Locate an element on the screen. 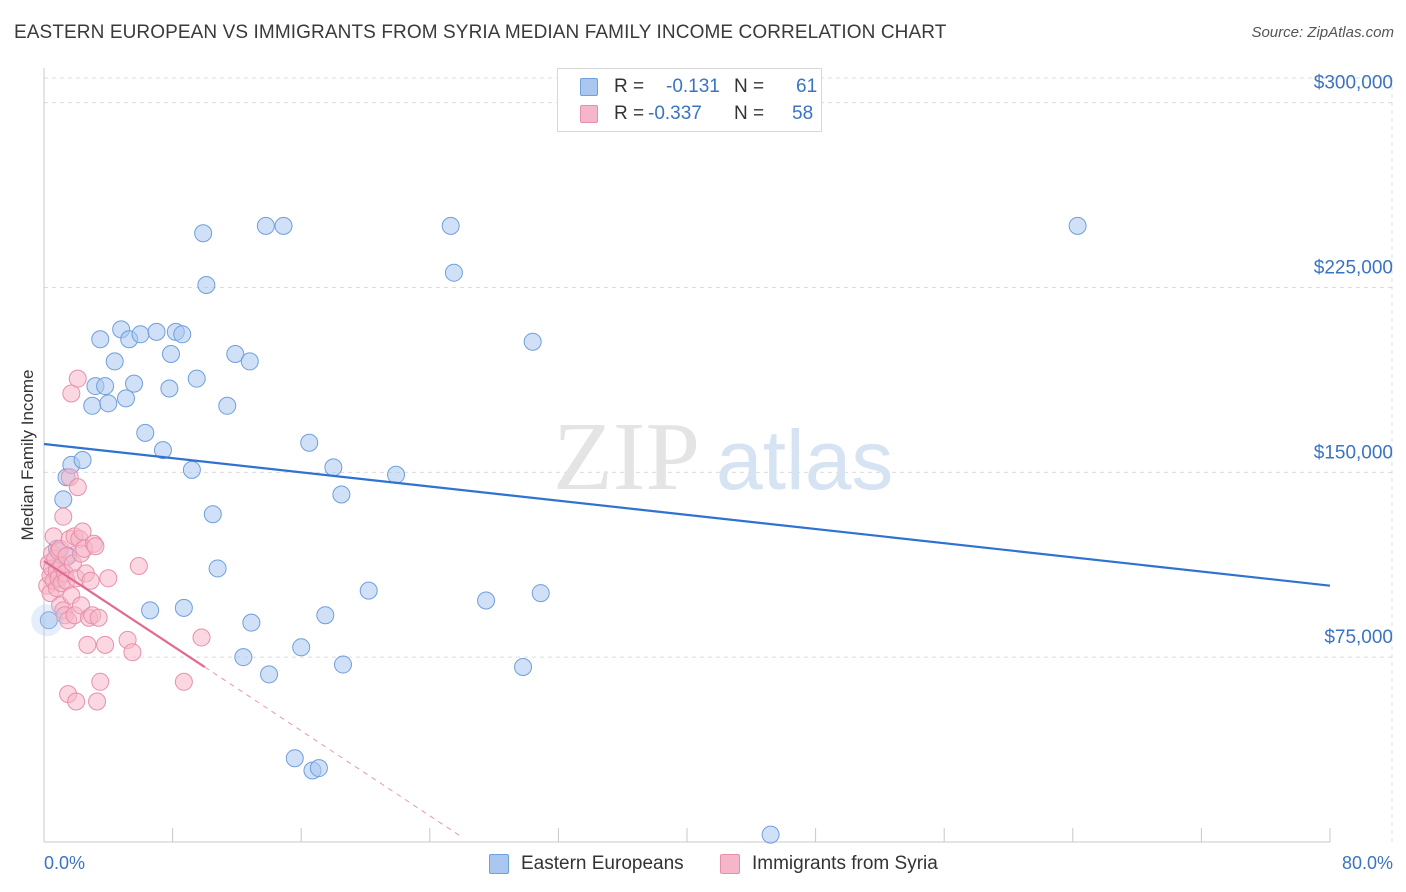 This screenshot has width=1406, height=892. point-cluster-eastern-european is located at coordinates (47, 620).